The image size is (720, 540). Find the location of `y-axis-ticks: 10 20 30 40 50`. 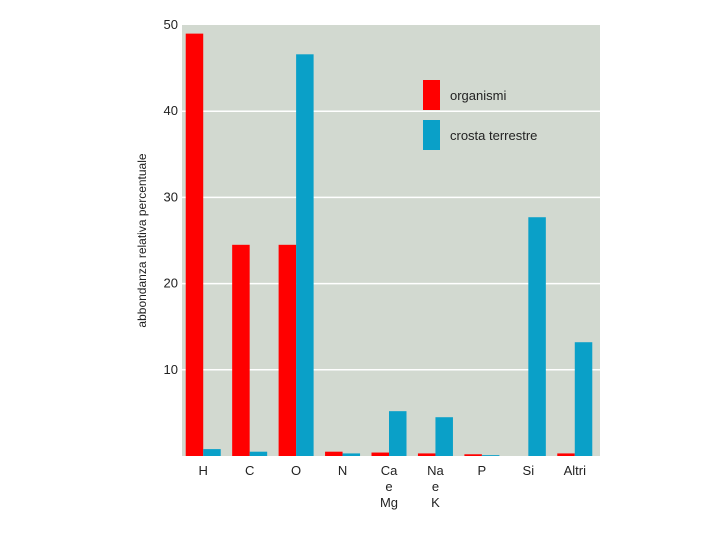

y-axis-ticks: 10 20 30 40 50 is located at coordinates (171, 197).